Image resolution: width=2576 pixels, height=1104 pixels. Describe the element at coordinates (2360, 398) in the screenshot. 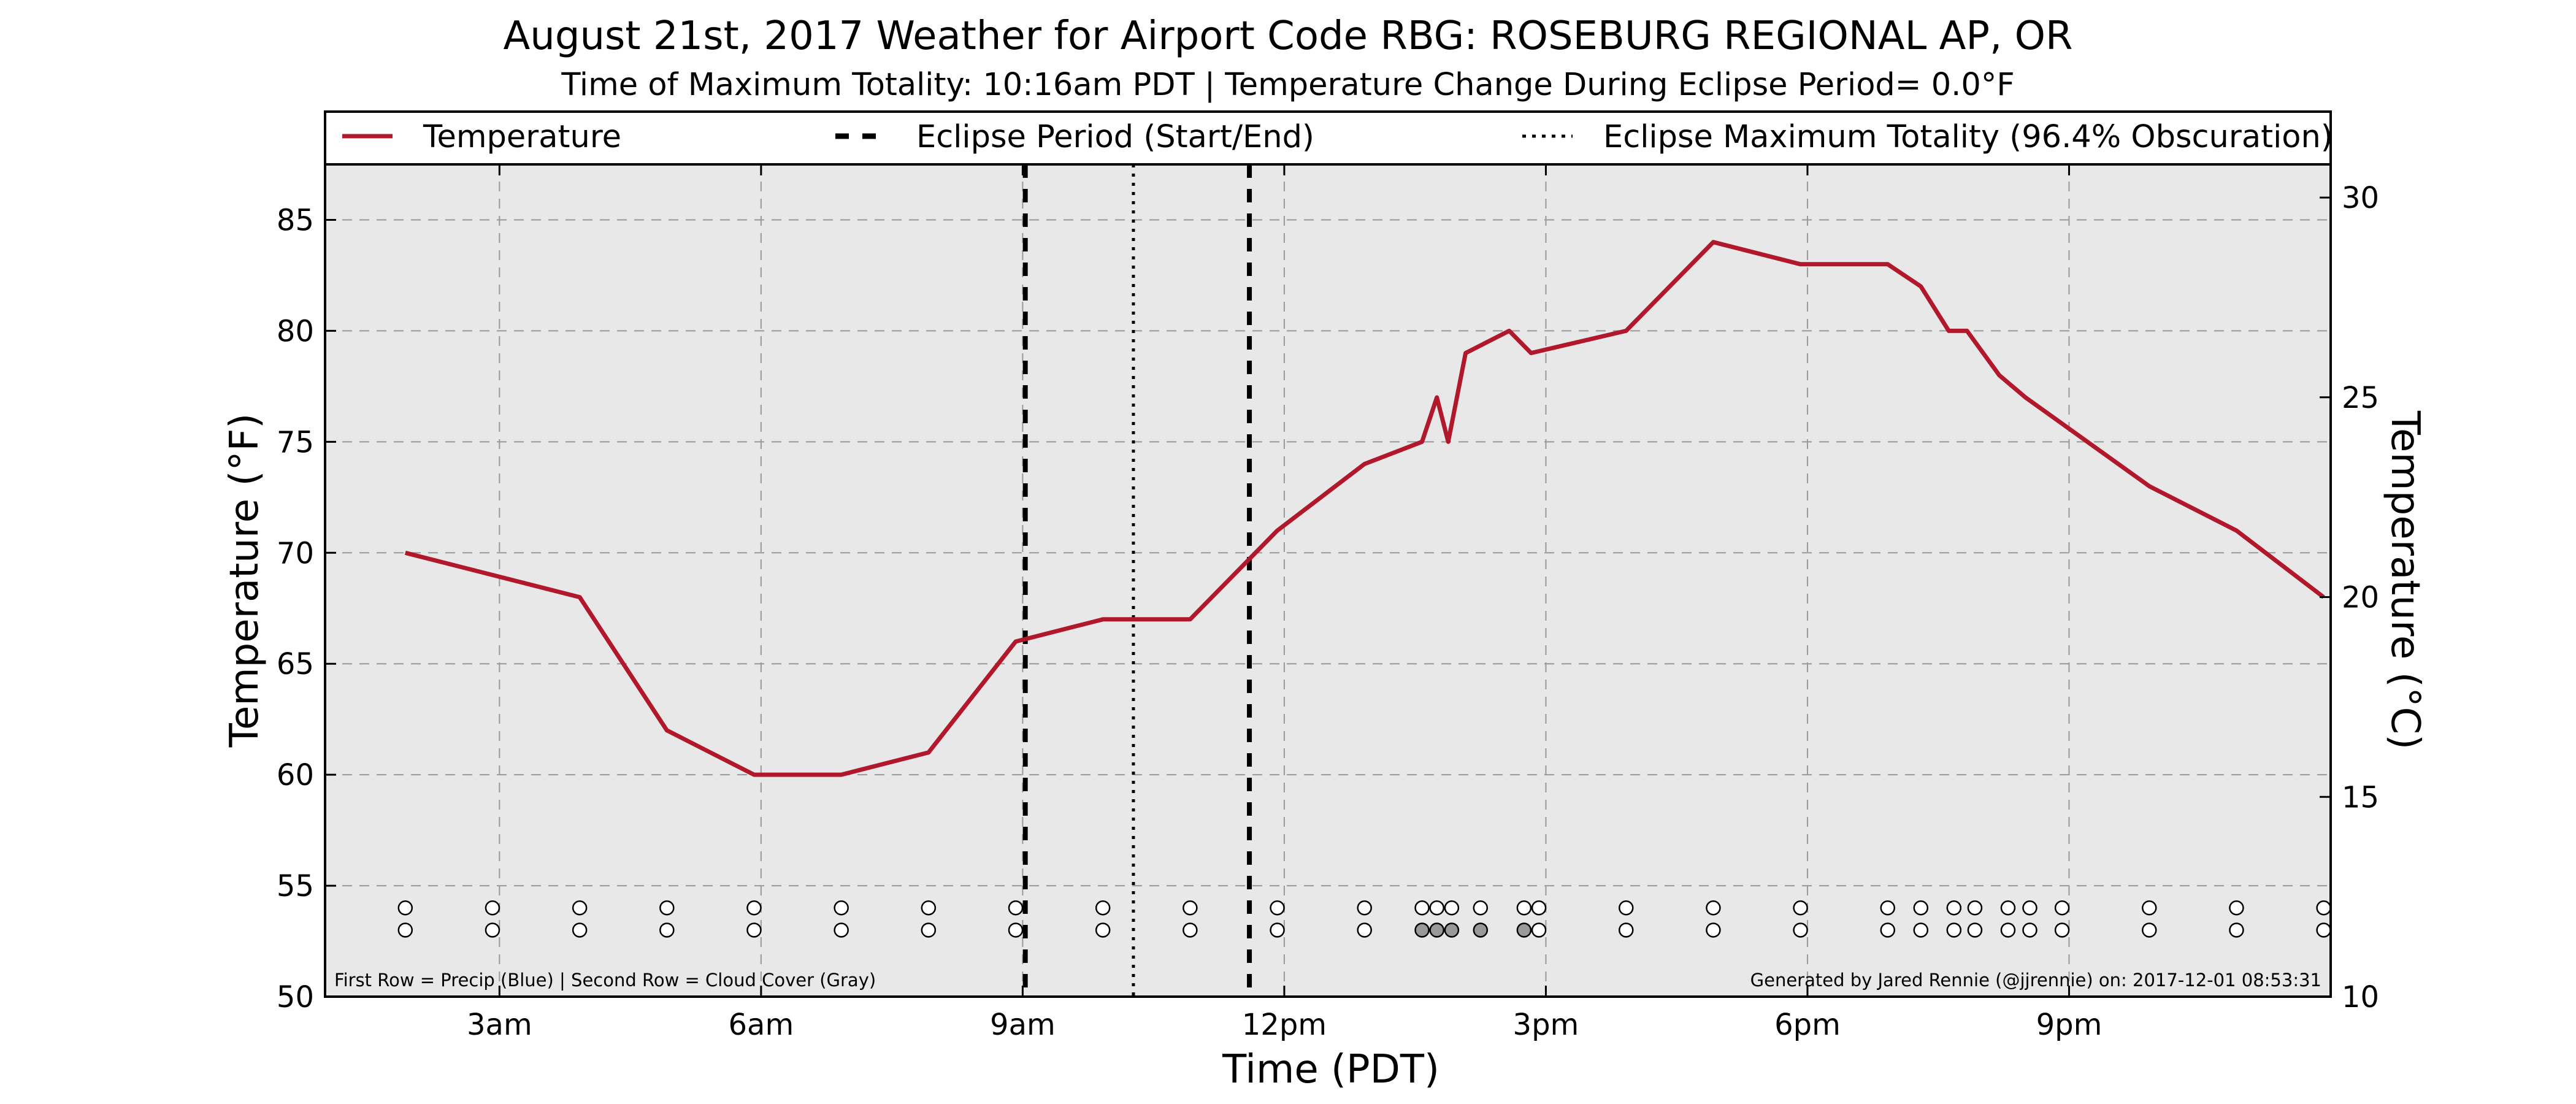

I see `y-right-tick-label: 25` at that location.